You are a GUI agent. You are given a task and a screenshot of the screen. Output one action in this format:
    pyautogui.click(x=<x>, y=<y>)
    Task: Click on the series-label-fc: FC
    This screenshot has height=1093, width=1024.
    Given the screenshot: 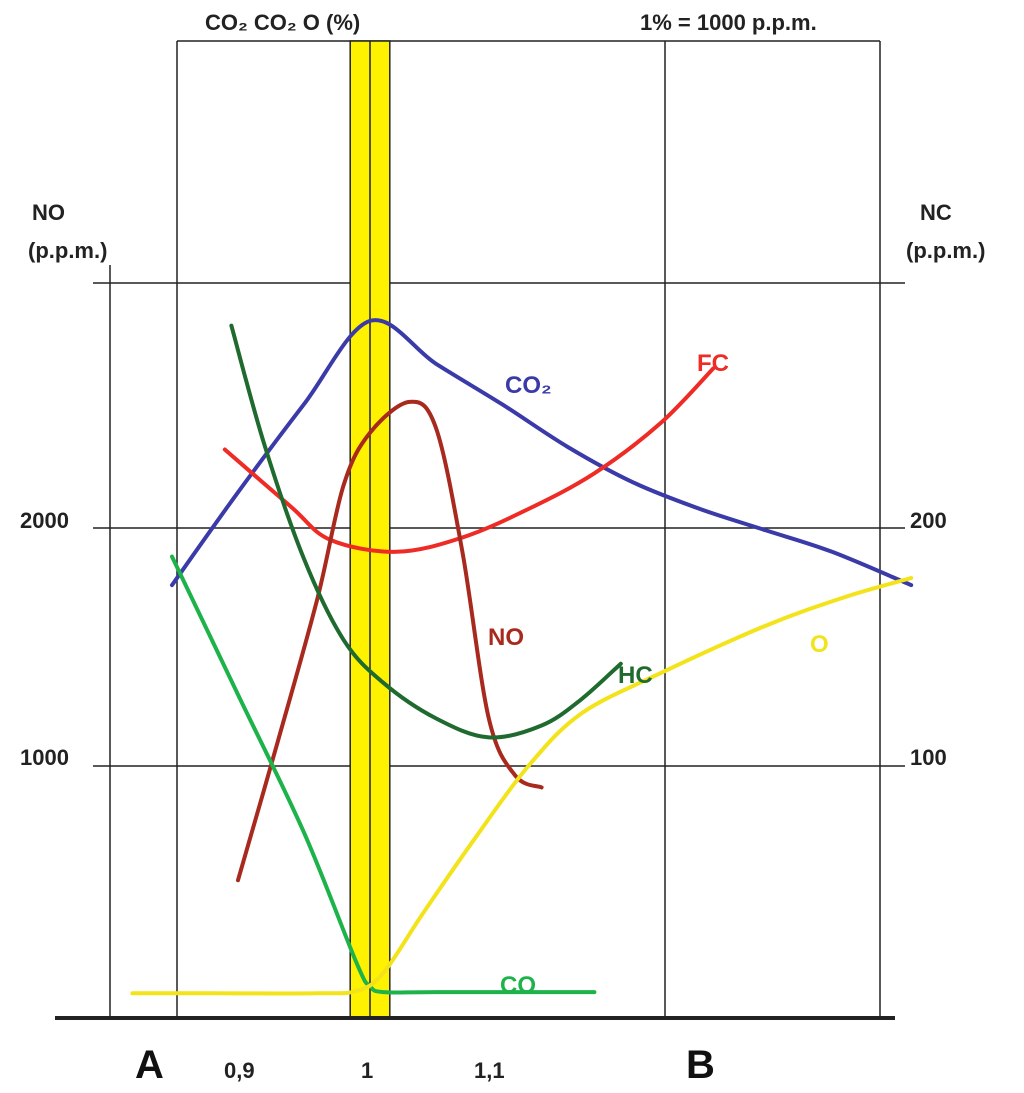 What is the action you would take?
    pyautogui.click(x=713, y=363)
    